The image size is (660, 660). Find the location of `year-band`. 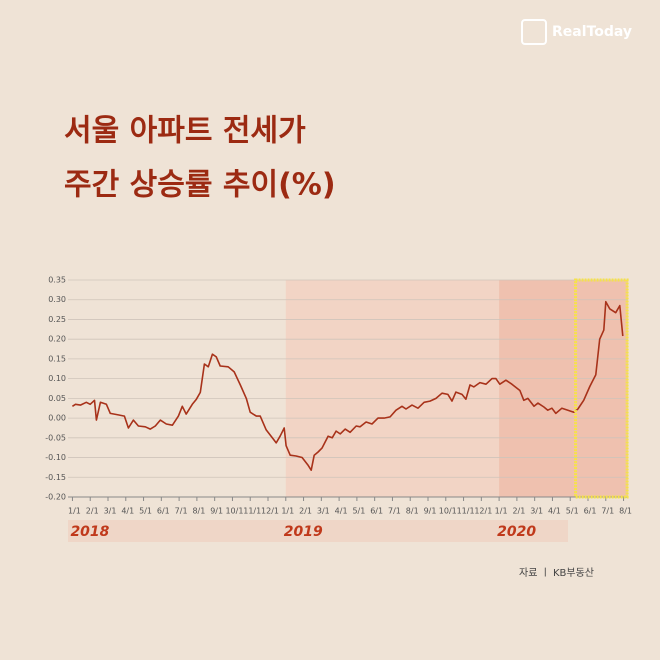

year-band is located at coordinates (318, 531).